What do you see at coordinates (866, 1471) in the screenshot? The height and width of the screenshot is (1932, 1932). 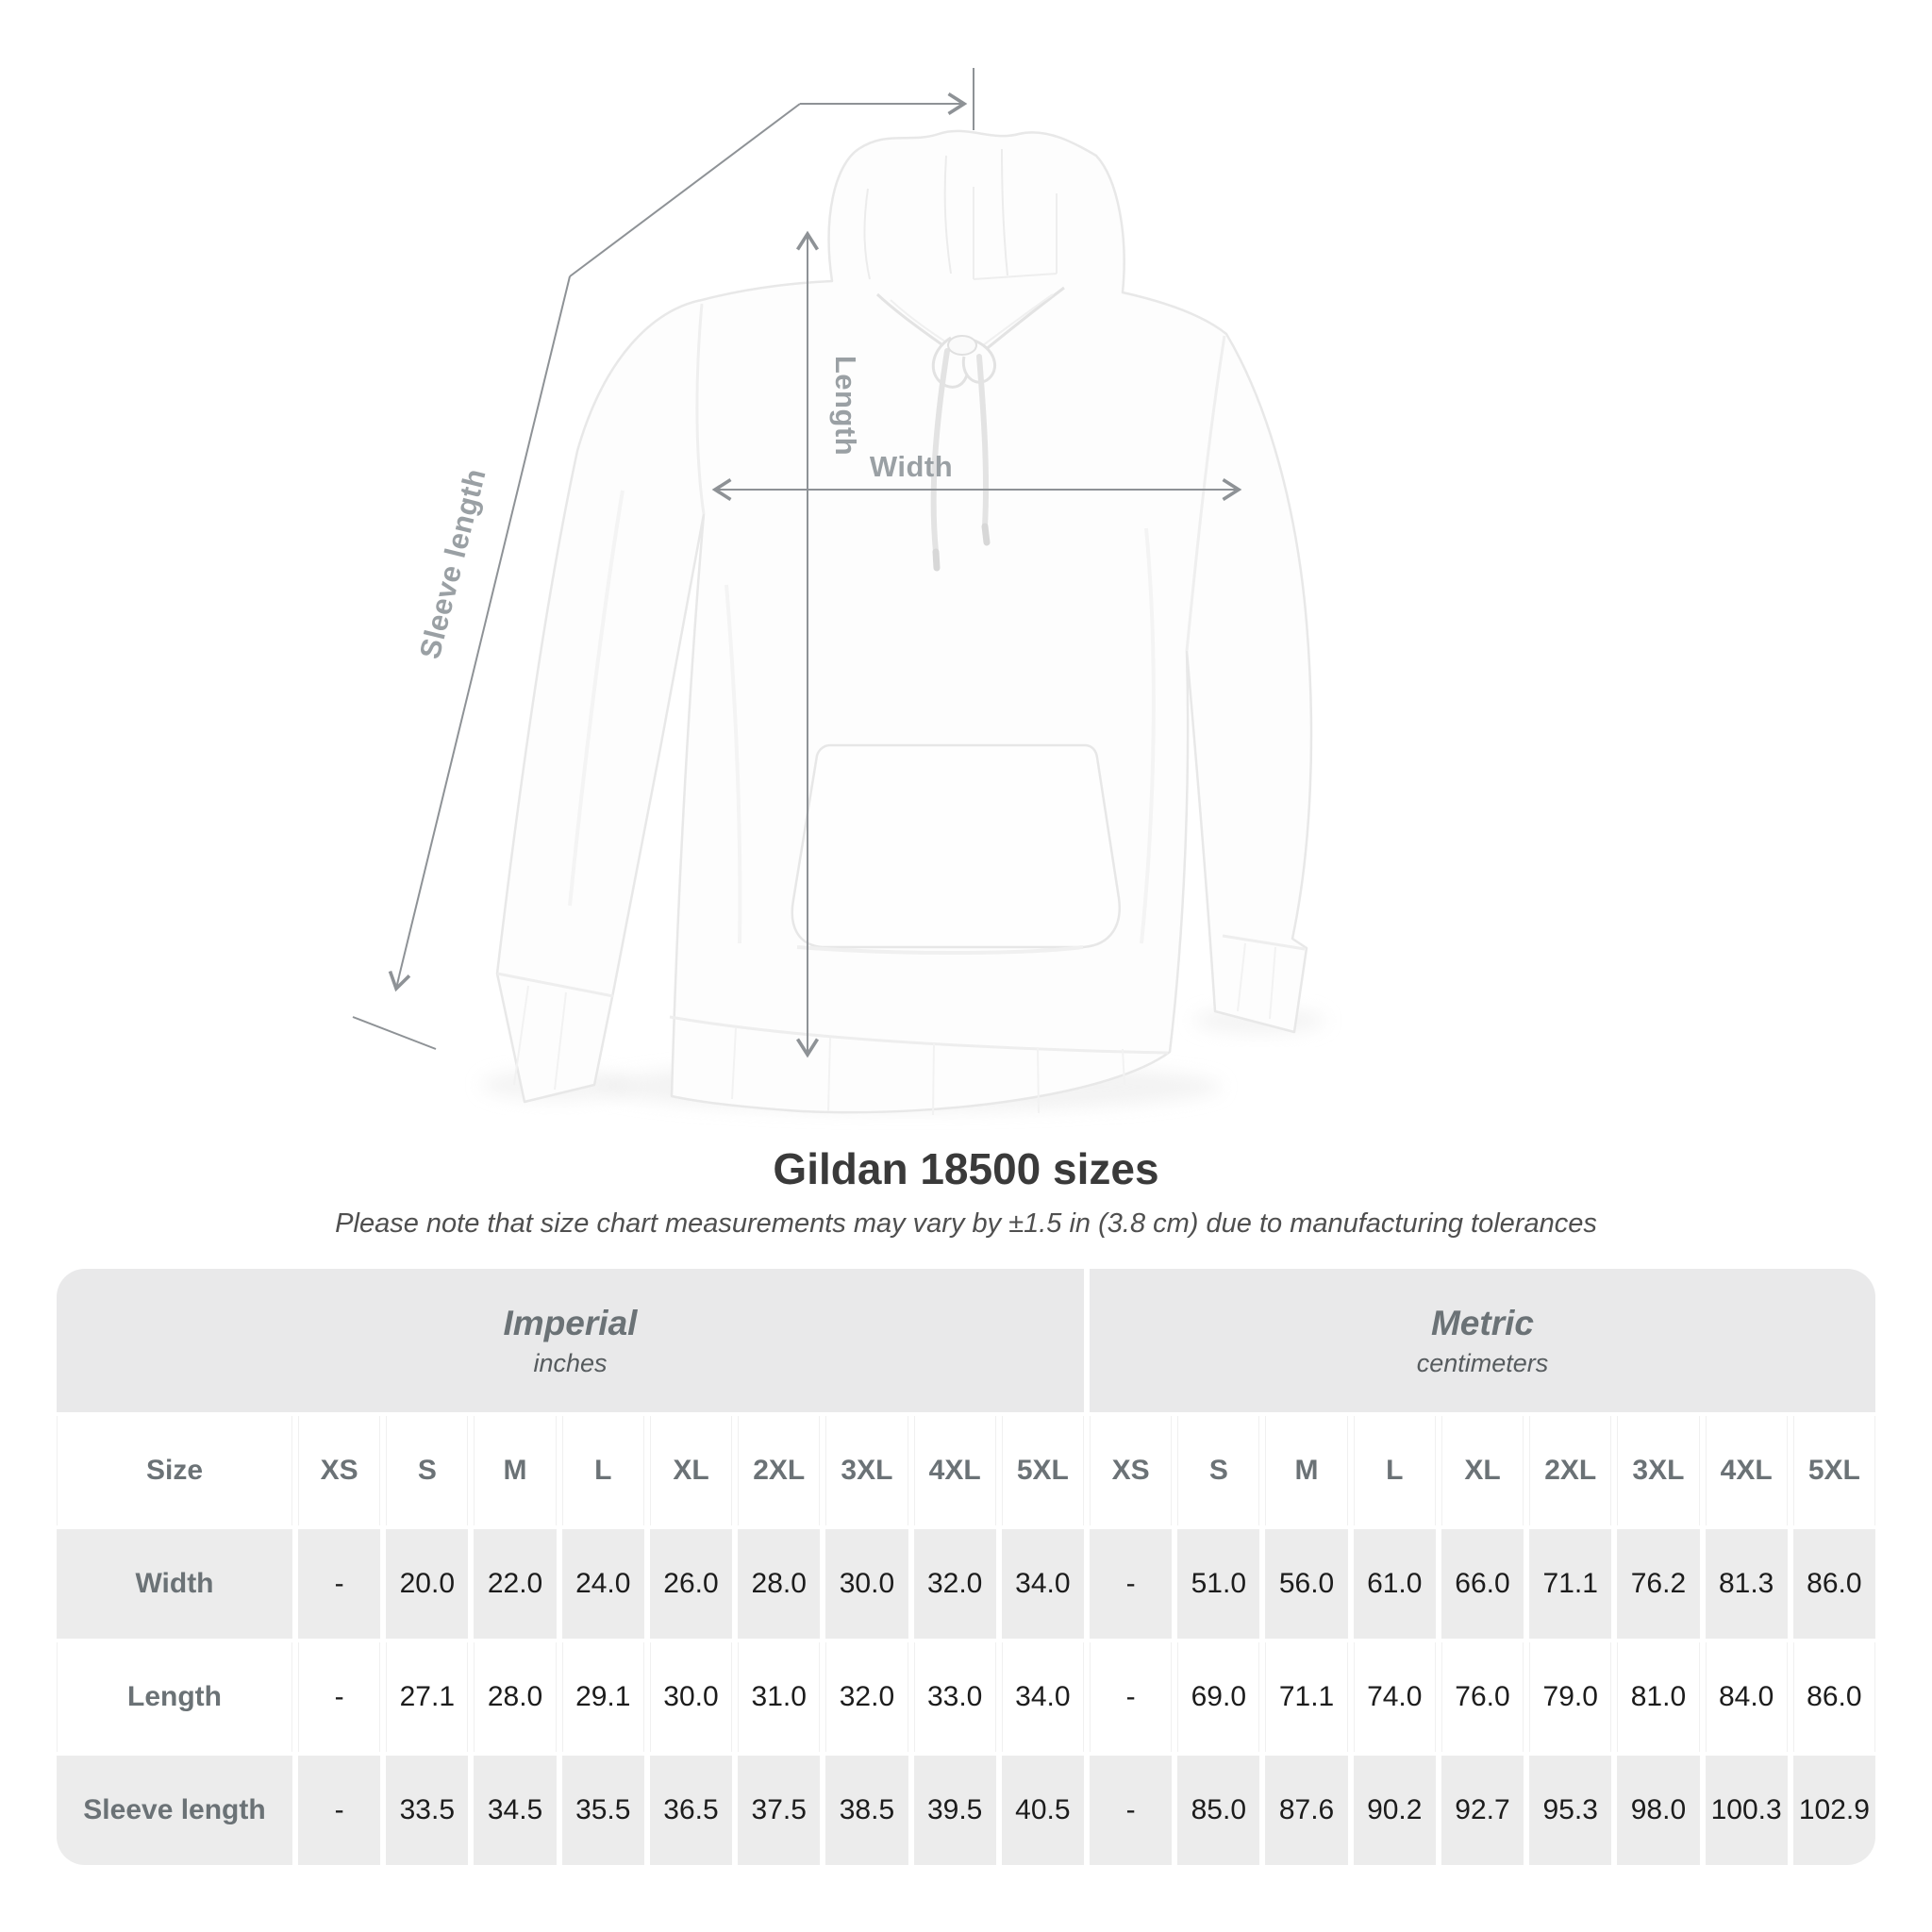 I see `size-header-imperial-3xl: 3XL` at bounding box center [866, 1471].